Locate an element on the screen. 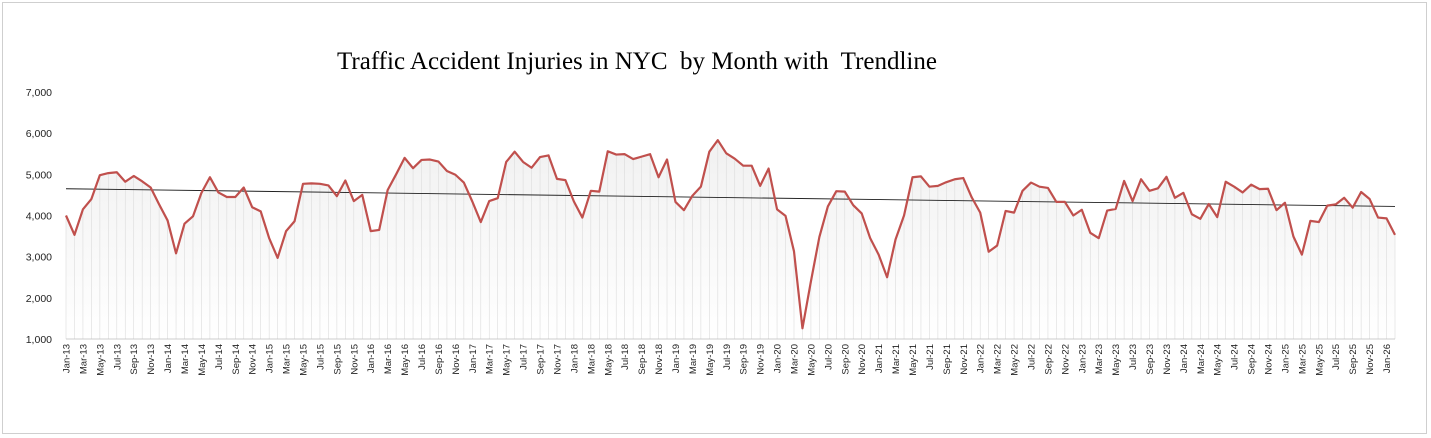 The image size is (1431, 438). x-tick-label: Sep-22 is located at coordinates (1048, 359).